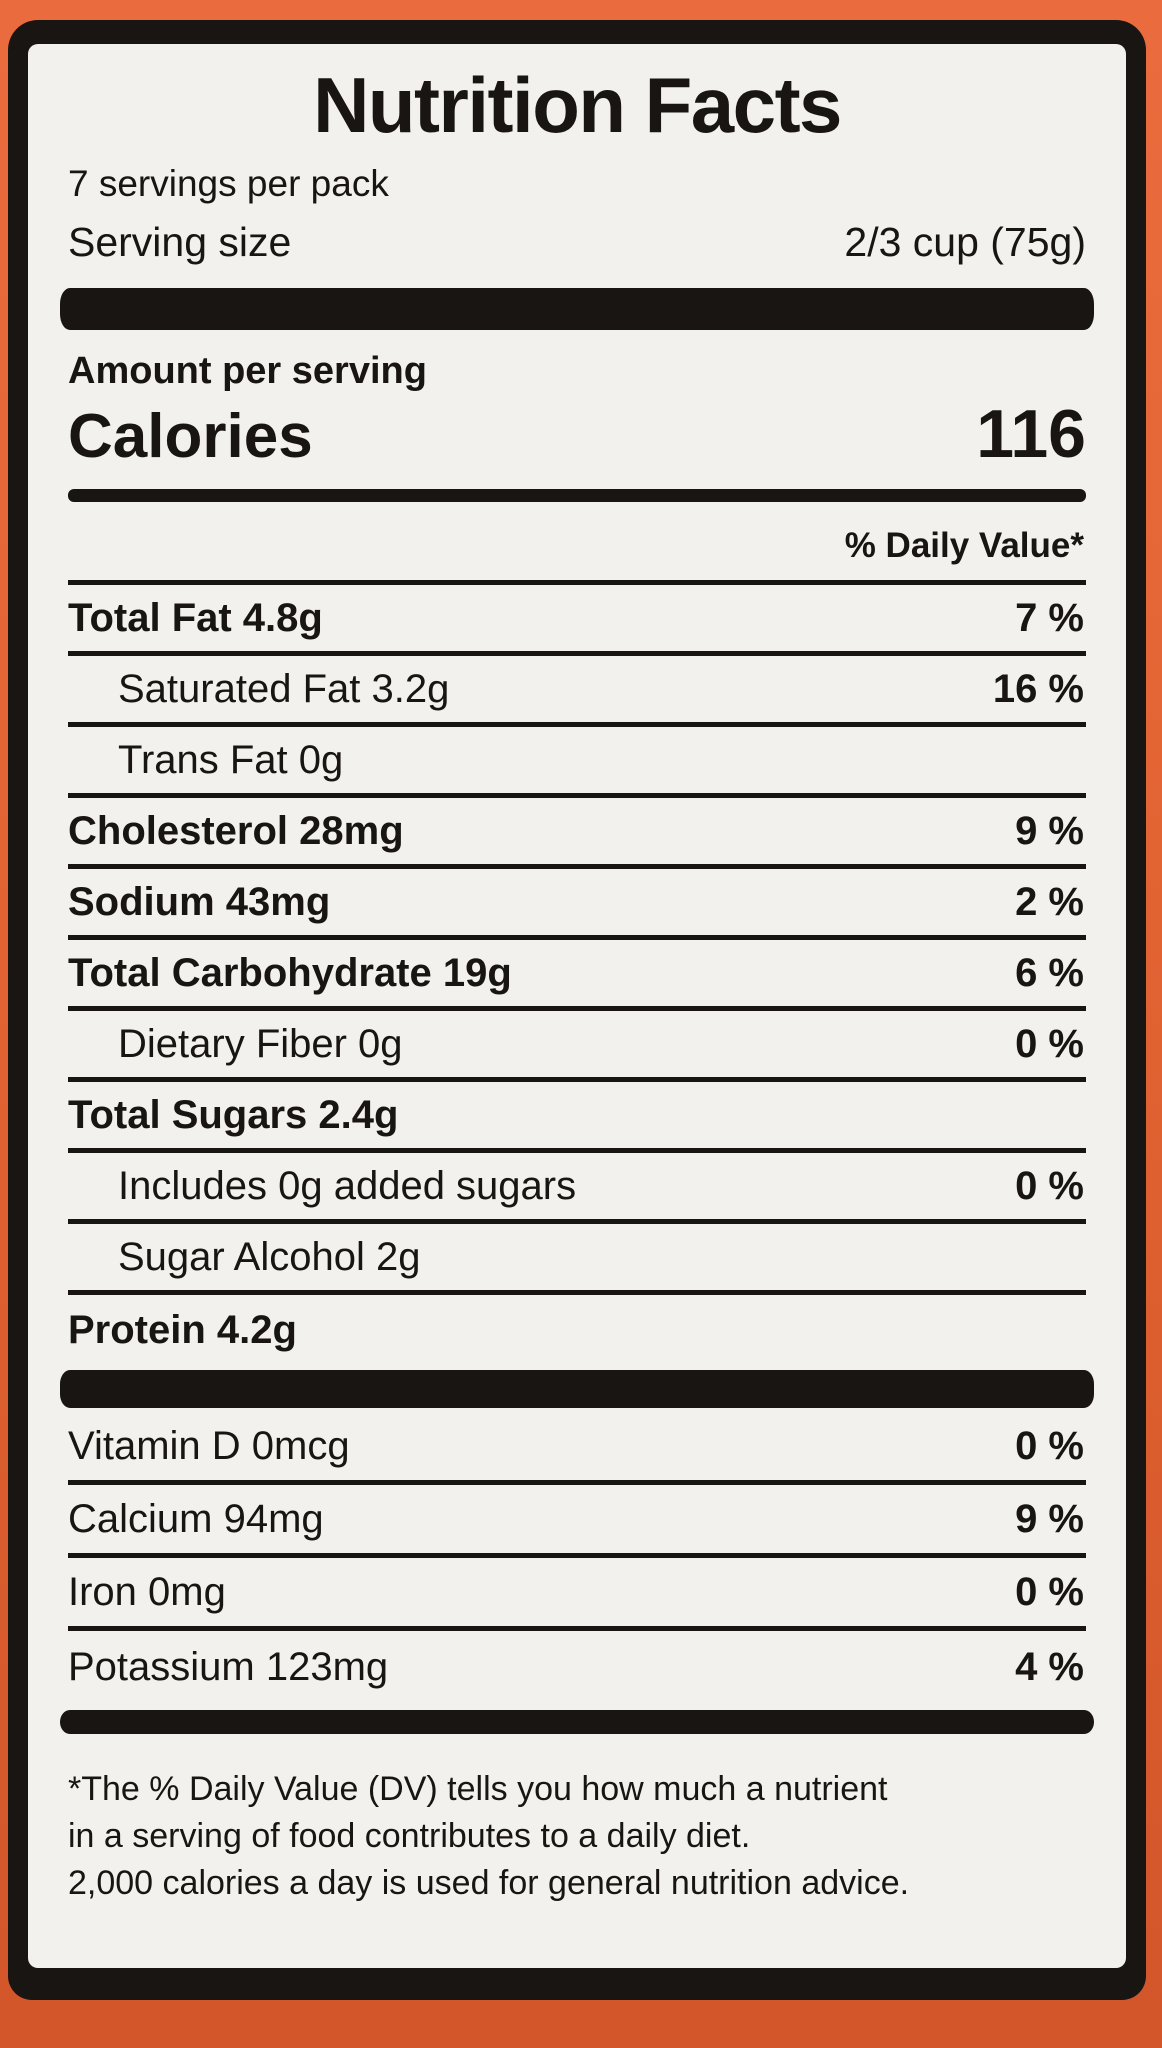  Describe the element at coordinates (233, 1114) in the screenshot. I see `nutrient-name: Total Sugars 2.4g` at that location.